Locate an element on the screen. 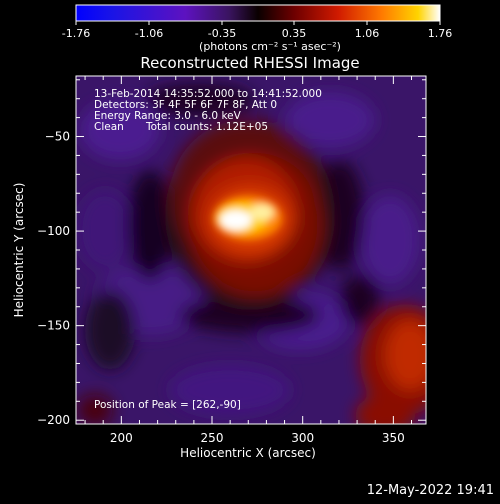 The image size is (500, 504). y-tick-label: −200 is located at coordinates (53, 420).